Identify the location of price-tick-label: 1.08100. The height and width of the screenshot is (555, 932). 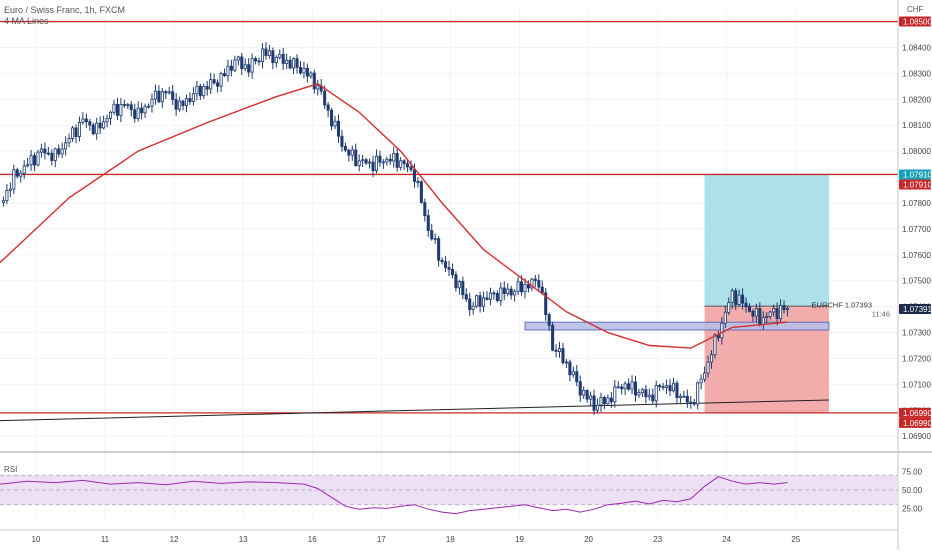
(916, 125).